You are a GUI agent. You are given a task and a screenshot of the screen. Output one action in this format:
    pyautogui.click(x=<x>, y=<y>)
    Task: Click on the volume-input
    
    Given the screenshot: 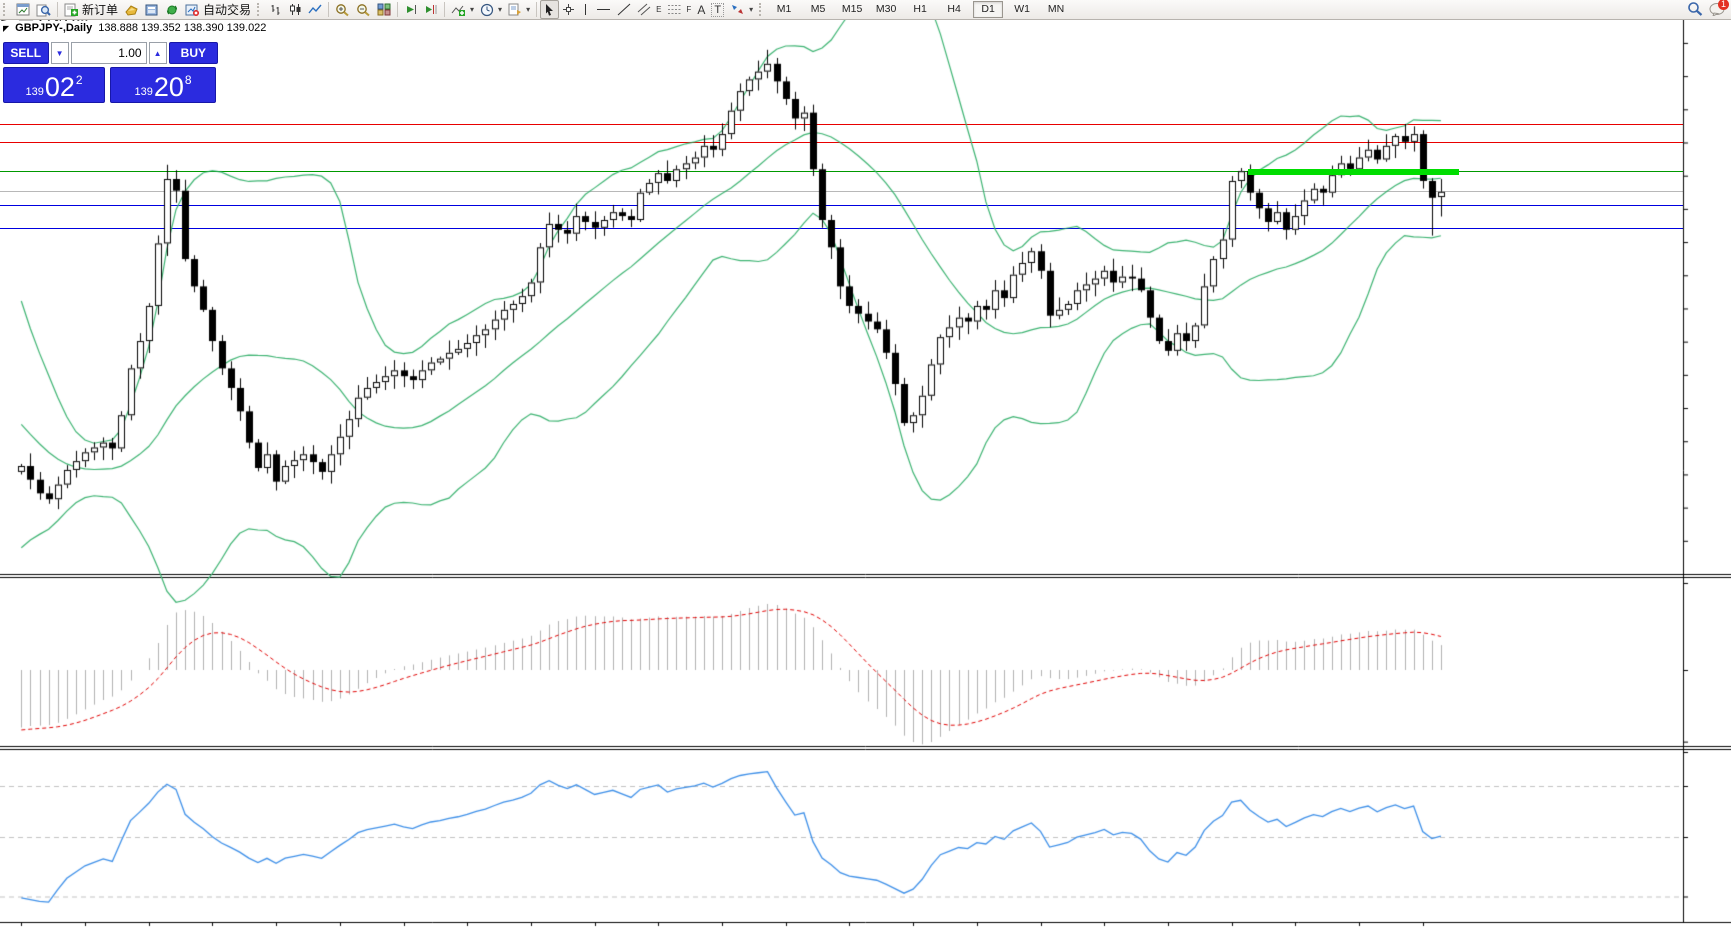 What is the action you would take?
    pyautogui.click(x=108, y=53)
    